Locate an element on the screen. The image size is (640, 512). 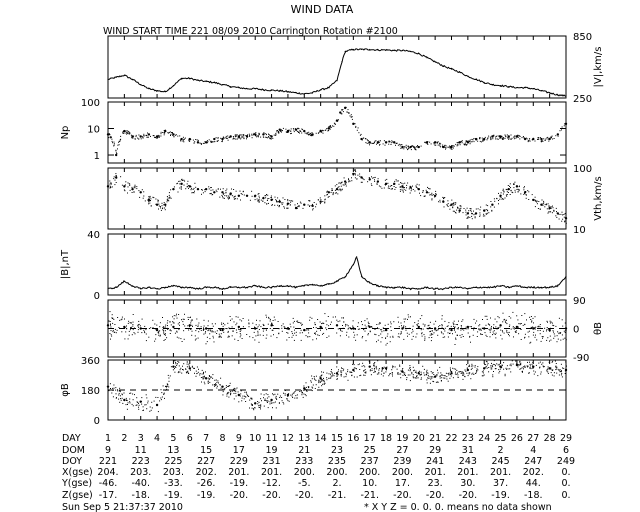
ephemeris-day: 23 is located at coordinates (468, 438).